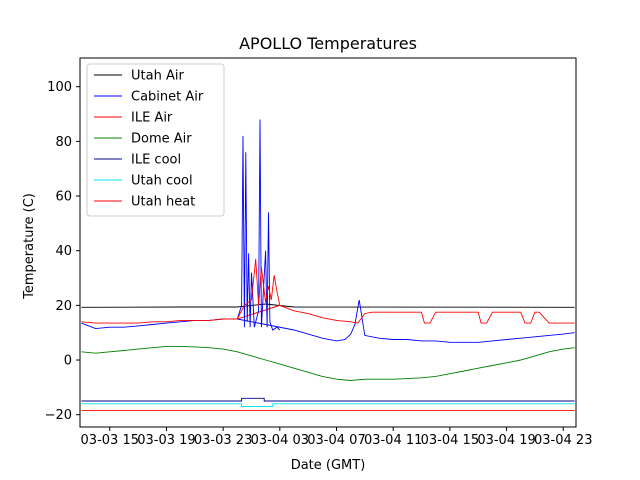 This screenshot has width=640, height=480. What do you see at coordinates (336, 440) in the screenshot?
I see `x-tick-label: 03-04 07` at bounding box center [336, 440].